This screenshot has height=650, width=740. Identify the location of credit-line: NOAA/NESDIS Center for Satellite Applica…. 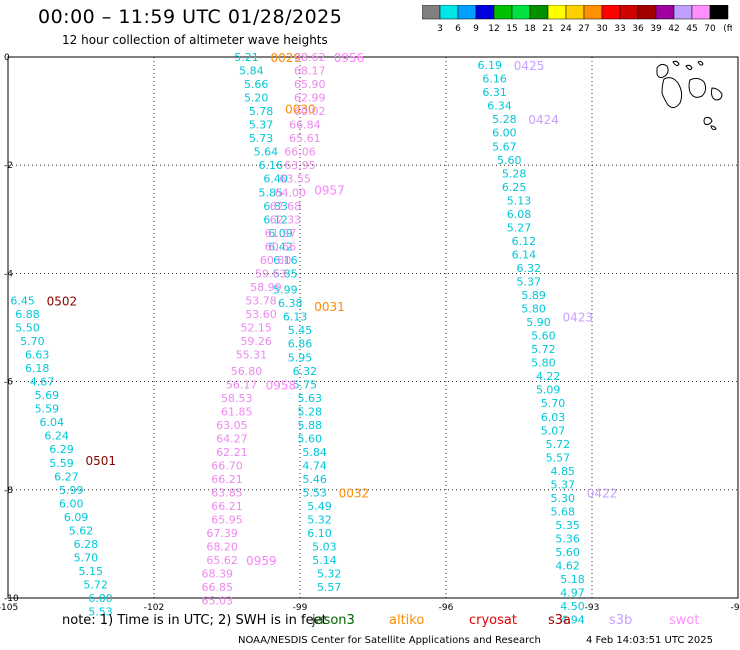
(389, 640).